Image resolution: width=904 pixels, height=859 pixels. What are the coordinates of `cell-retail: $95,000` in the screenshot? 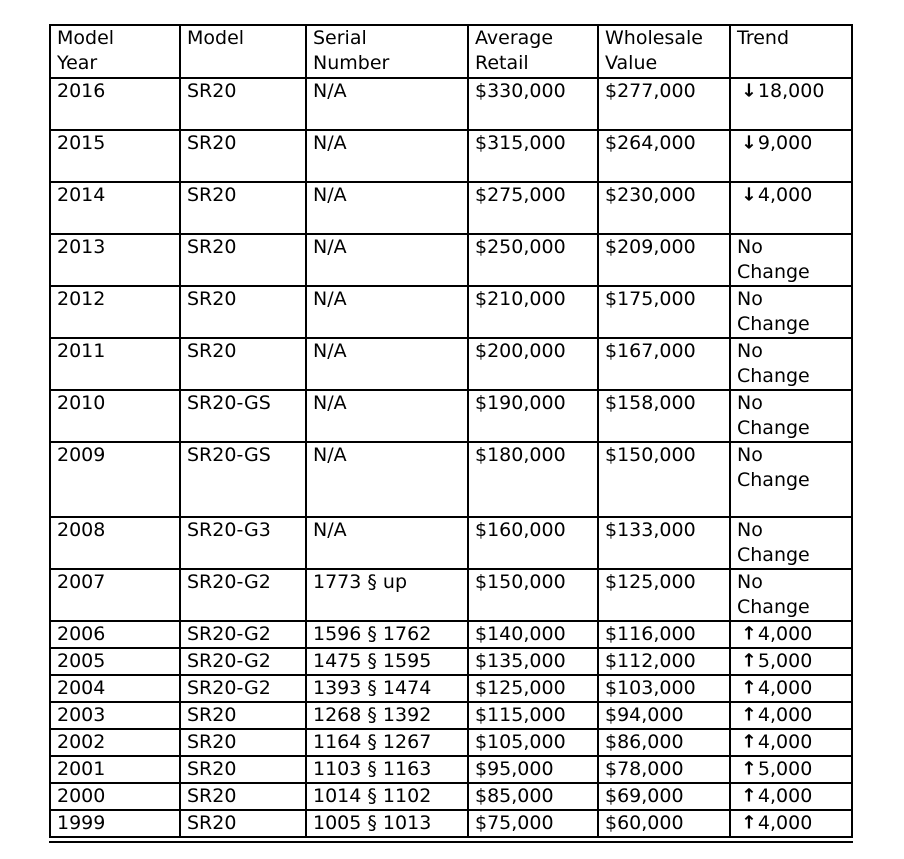 It's located at (533, 769).